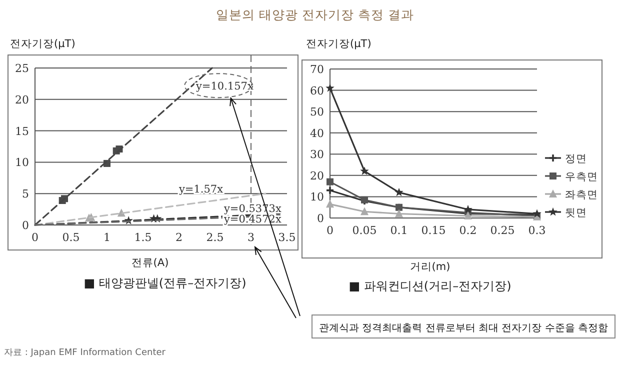  Describe the element at coordinates (576, 213) in the screenshot. I see `legend-label: 뒷면` at that location.